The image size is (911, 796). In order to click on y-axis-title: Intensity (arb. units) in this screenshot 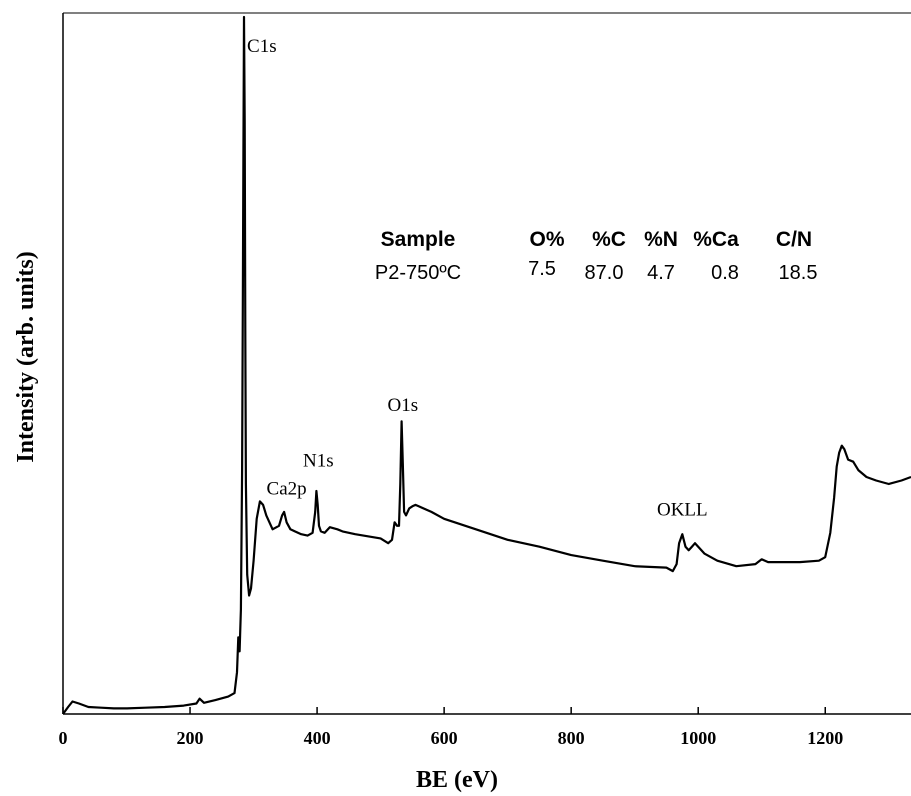, I will do `click(26, 356)`.